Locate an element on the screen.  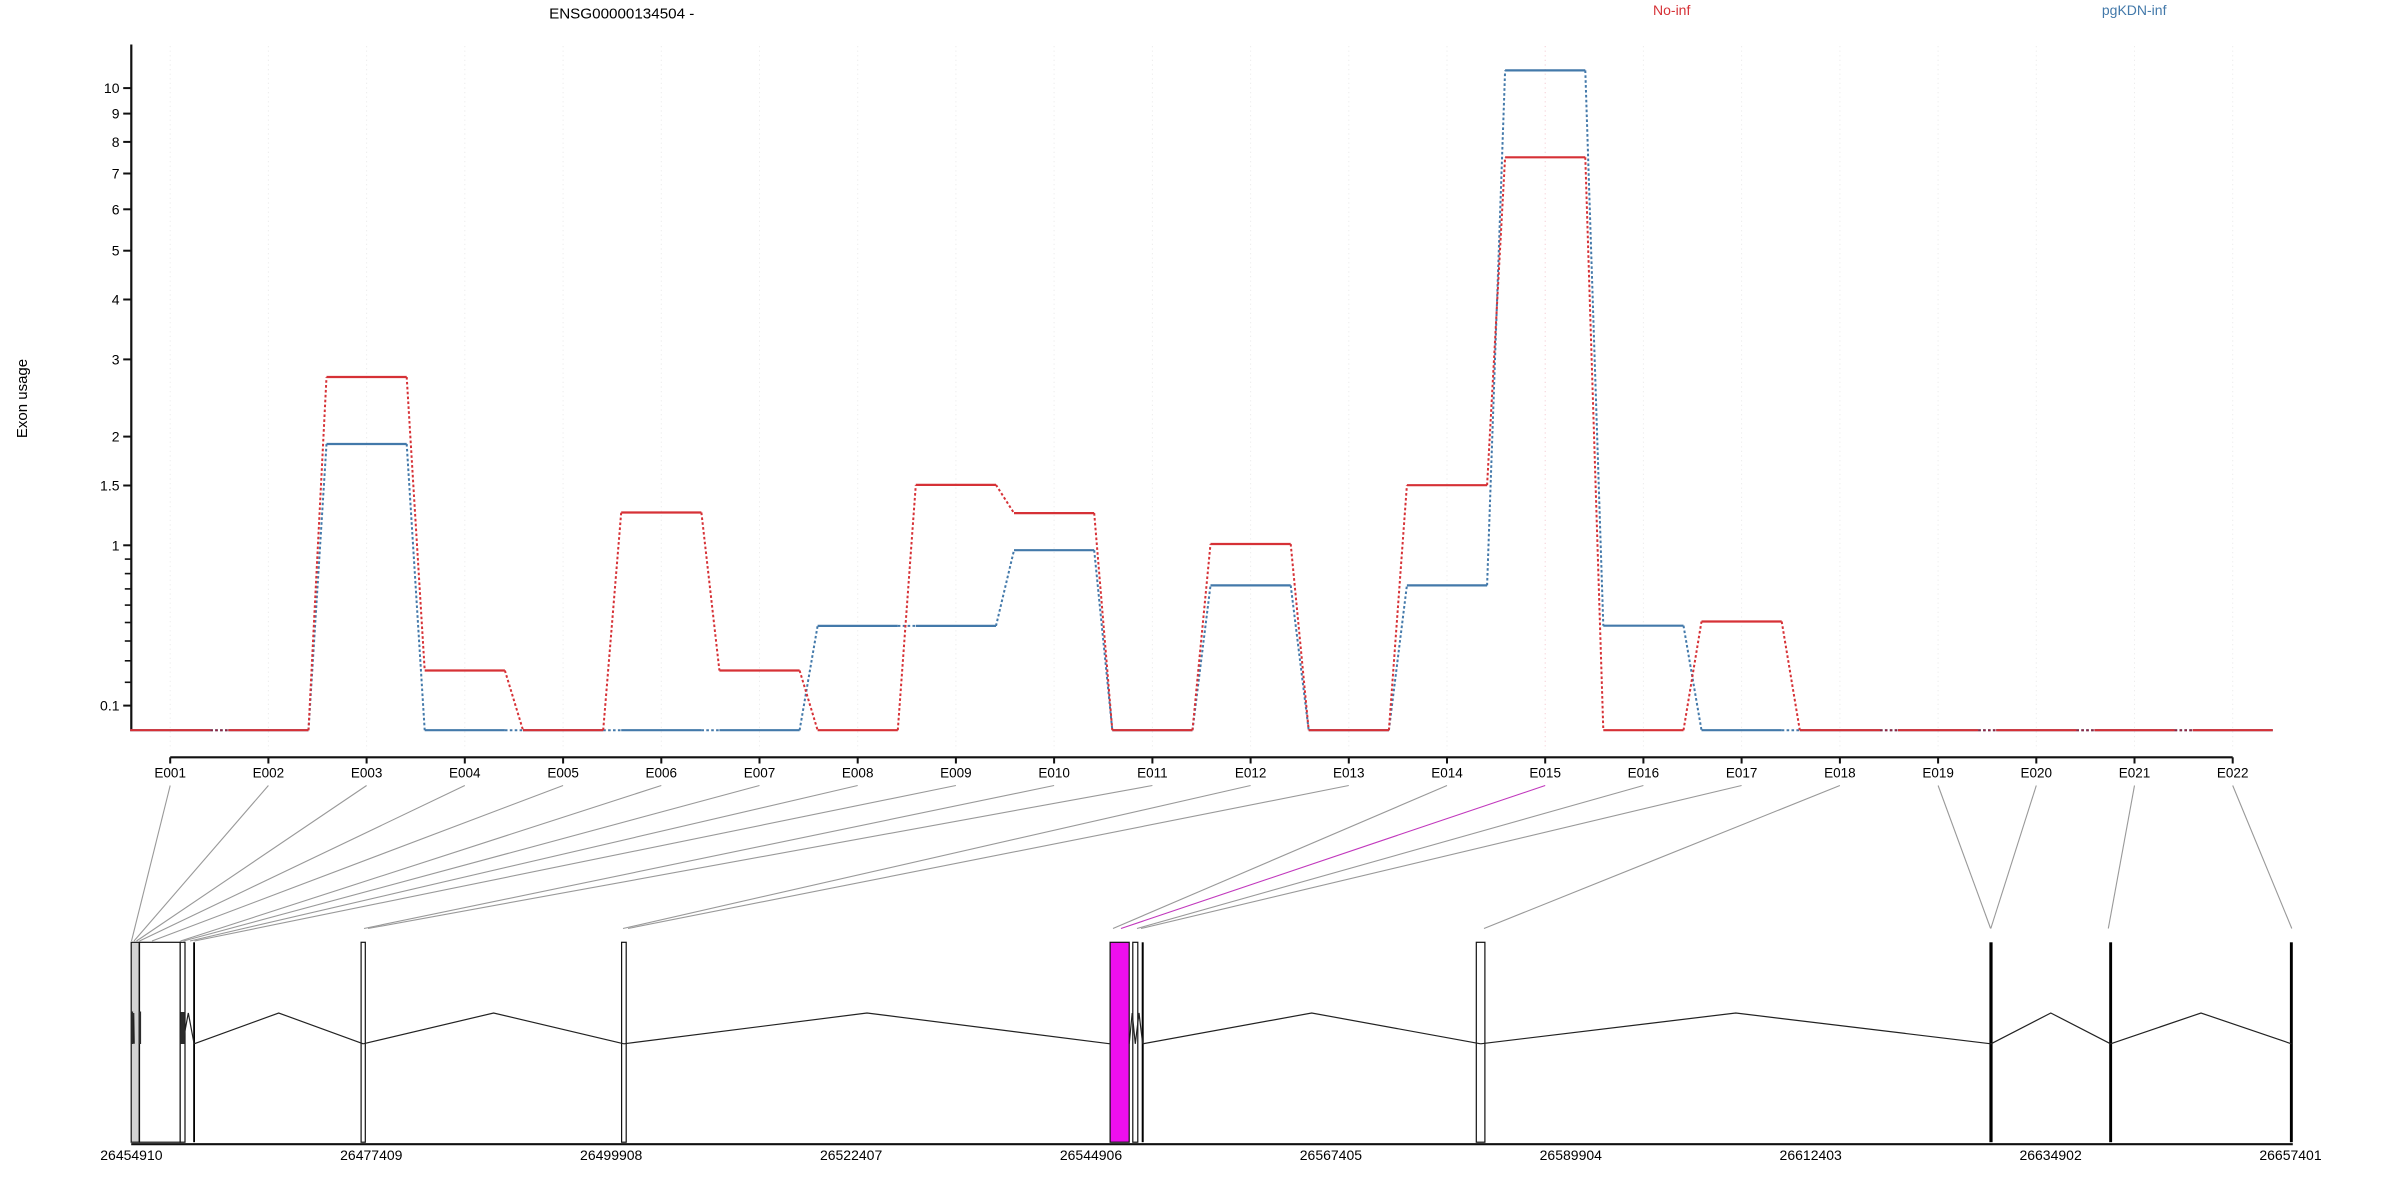
svg-text: E014 is located at coordinates (1447, 773).